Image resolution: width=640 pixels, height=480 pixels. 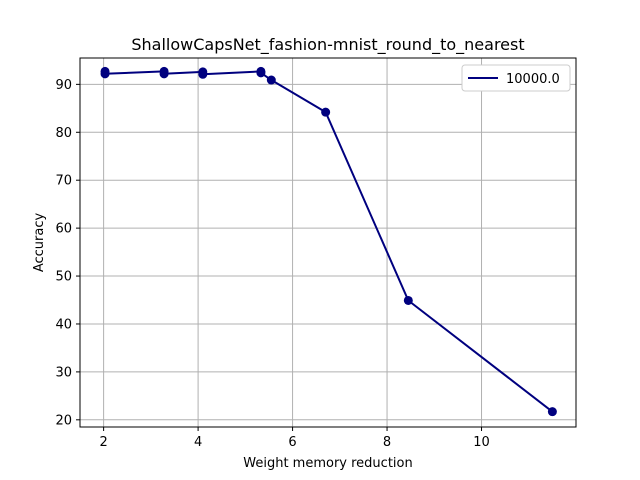 I want to click on y-tick-label: 90, so click(x=63, y=85).